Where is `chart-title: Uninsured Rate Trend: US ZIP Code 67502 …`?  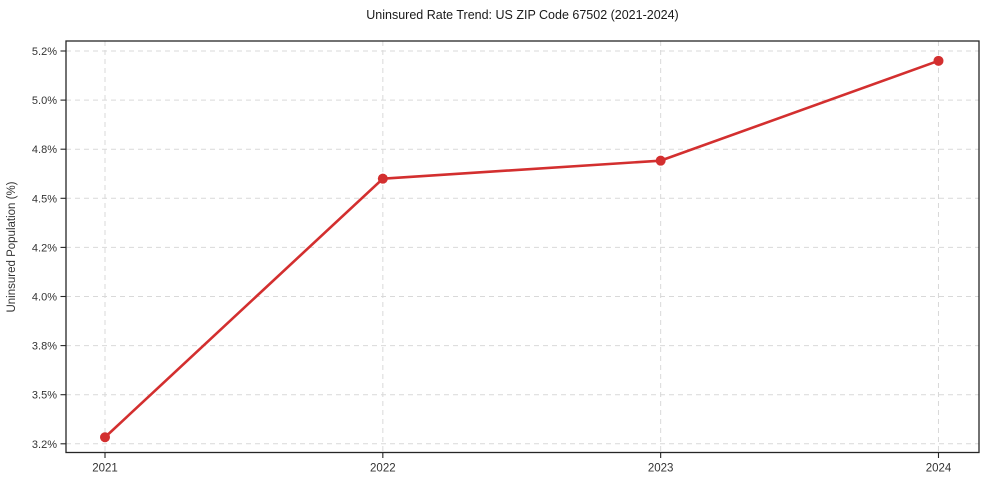 chart-title: Uninsured Rate Trend: US ZIP Code 67502 … is located at coordinates (522, 15).